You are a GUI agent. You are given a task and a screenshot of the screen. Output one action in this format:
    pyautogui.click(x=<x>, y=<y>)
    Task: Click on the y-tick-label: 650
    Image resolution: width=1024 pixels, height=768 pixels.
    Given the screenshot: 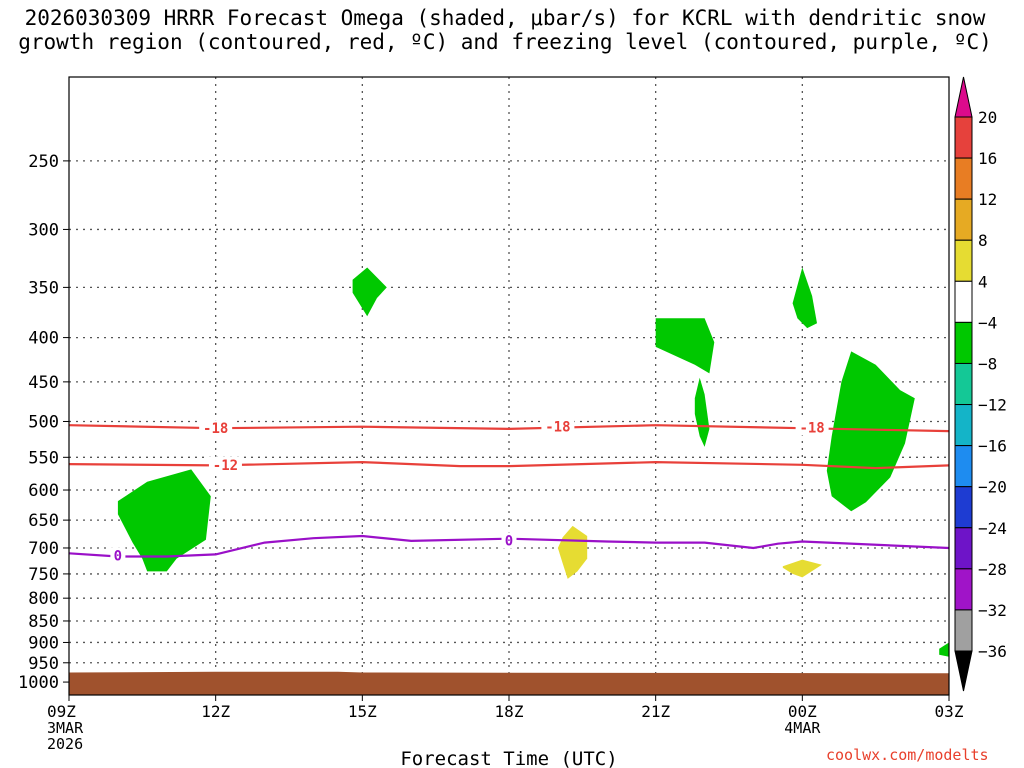 What is the action you would take?
    pyautogui.click(x=43, y=521)
    